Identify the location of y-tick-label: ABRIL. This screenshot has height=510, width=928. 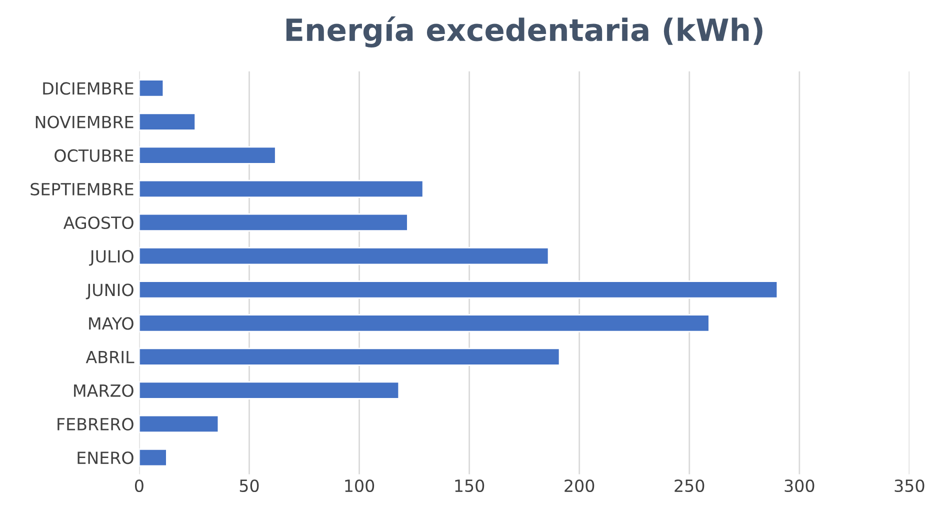
(110, 357).